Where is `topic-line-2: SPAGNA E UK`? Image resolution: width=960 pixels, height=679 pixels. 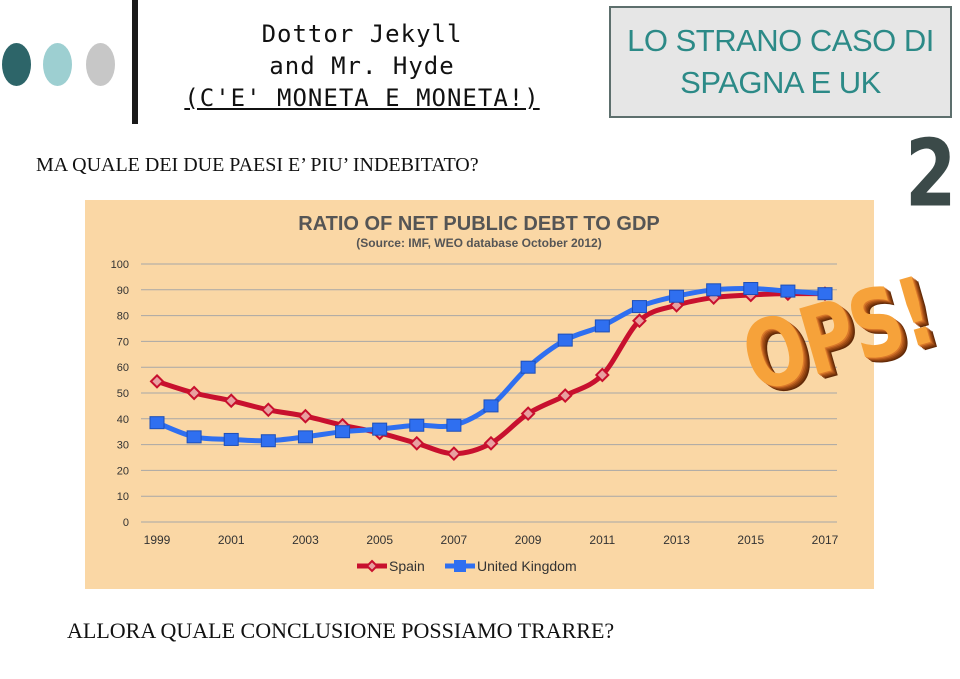 topic-line-2: SPAGNA E UK is located at coordinates (780, 82).